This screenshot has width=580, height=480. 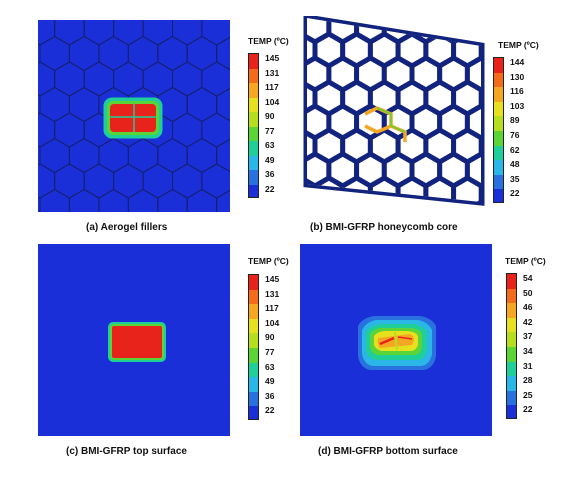 I want to click on legend-title-c: TEMP (ºC), so click(x=268, y=261).